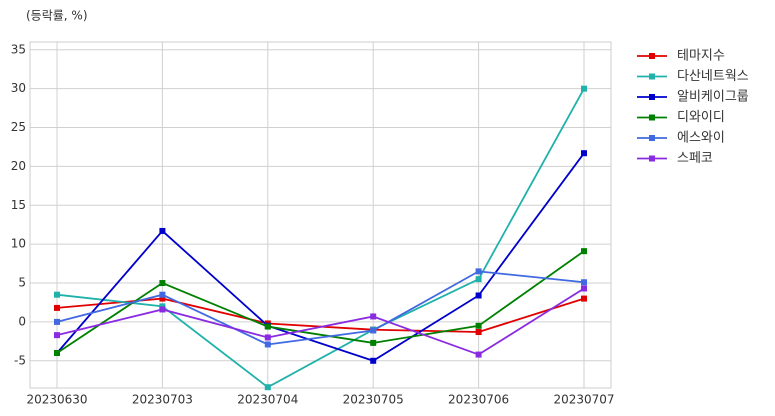 The image size is (775, 416). What do you see at coordinates (267, 400) in the screenshot?
I see `x-tick-label: 20230704` at bounding box center [267, 400].